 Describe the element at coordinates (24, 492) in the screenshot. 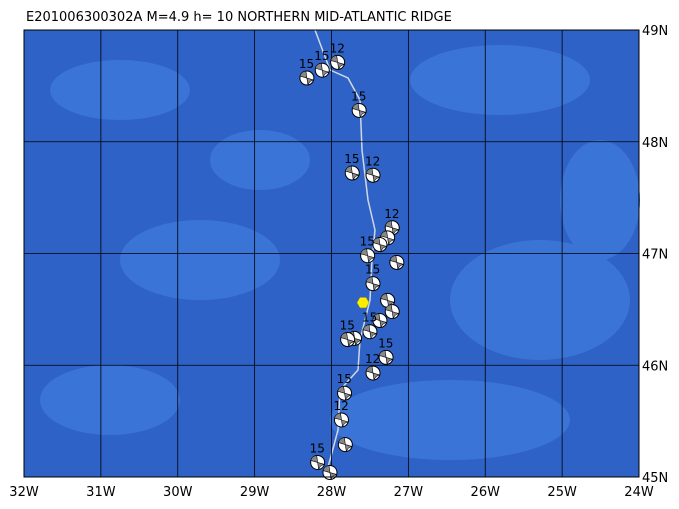

I see `lon-tick-label: 32W` at that location.